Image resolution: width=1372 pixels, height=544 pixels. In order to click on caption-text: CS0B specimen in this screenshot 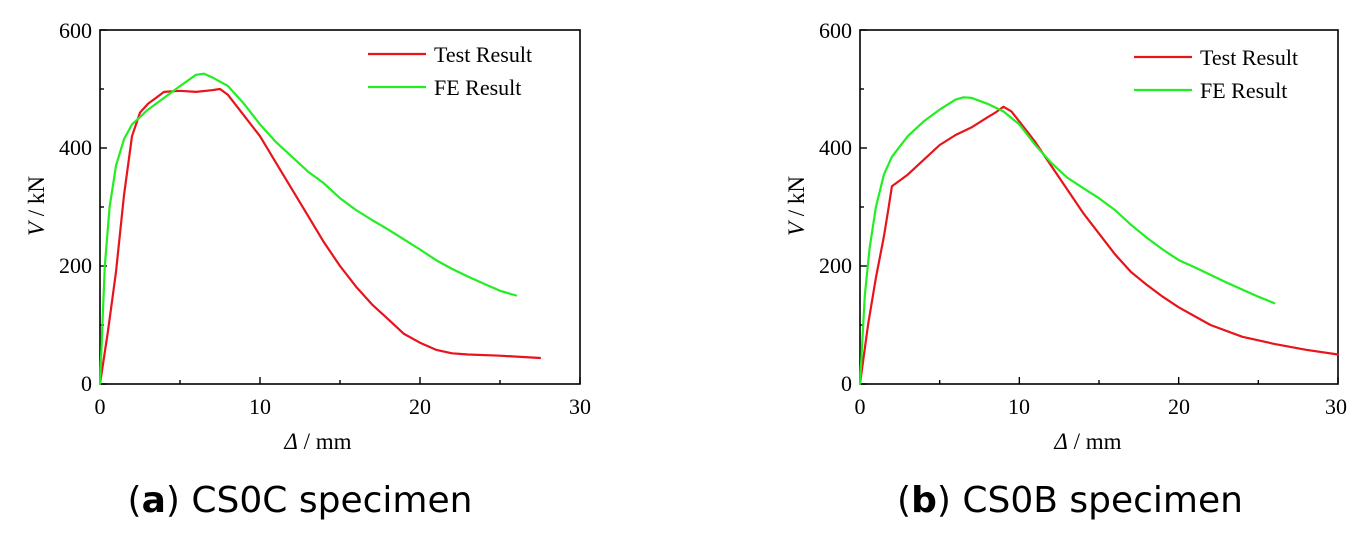, I will do `click(1097, 500)`.